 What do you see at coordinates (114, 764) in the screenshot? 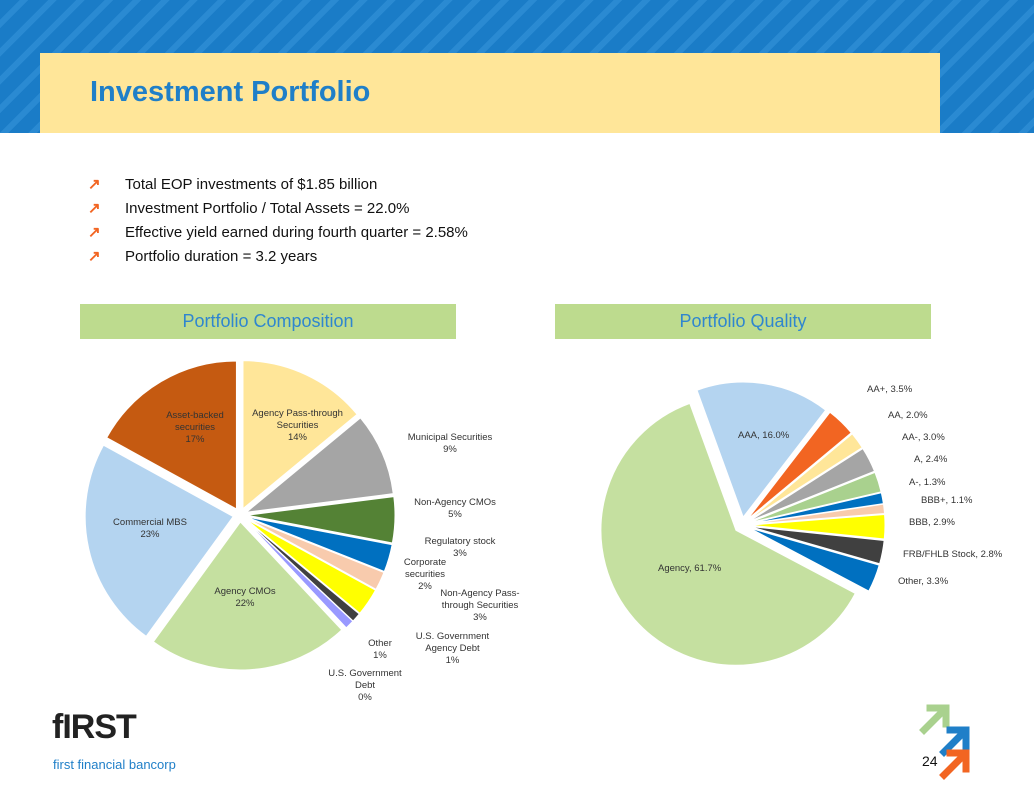
I see `company-name: first financial bancorp` at bounding box center [114, 764].